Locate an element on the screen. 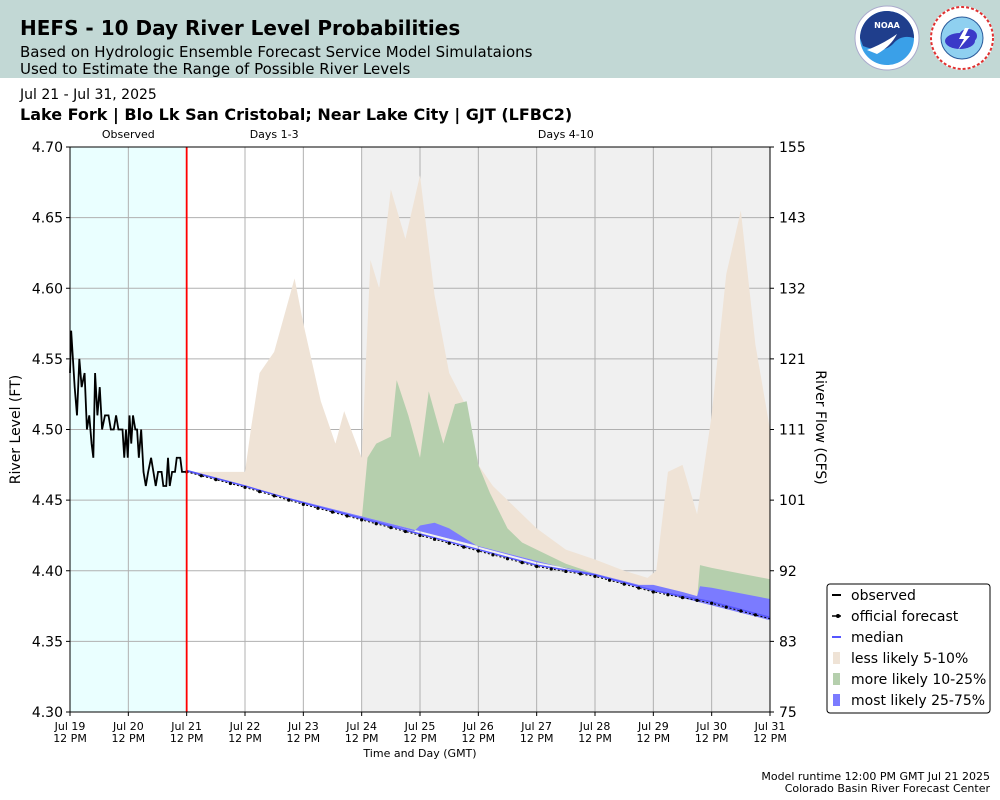 Image resolution: width=1000 pixels, height=800 pixels. official-forecast-line is located at coordinates (478, 545).